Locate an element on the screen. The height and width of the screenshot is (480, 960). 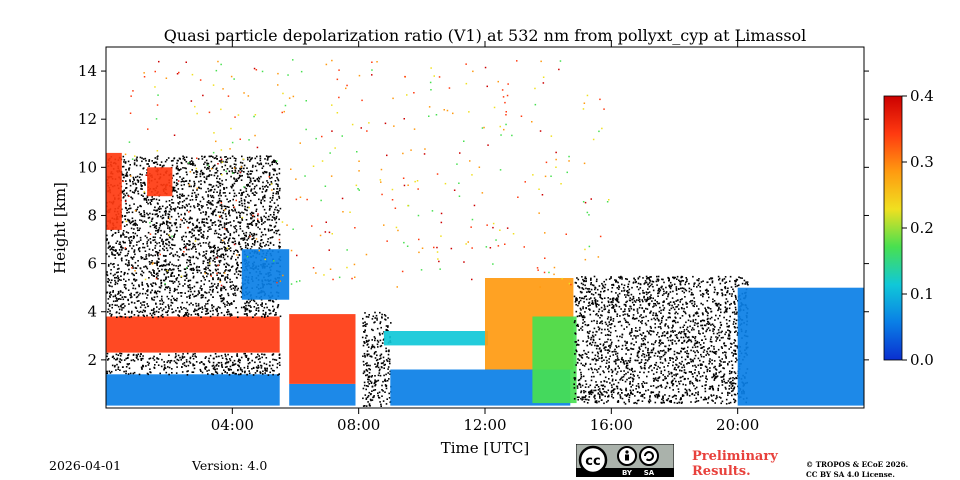
version-label: Version: 4.0 is located at coordinates (230, 465).